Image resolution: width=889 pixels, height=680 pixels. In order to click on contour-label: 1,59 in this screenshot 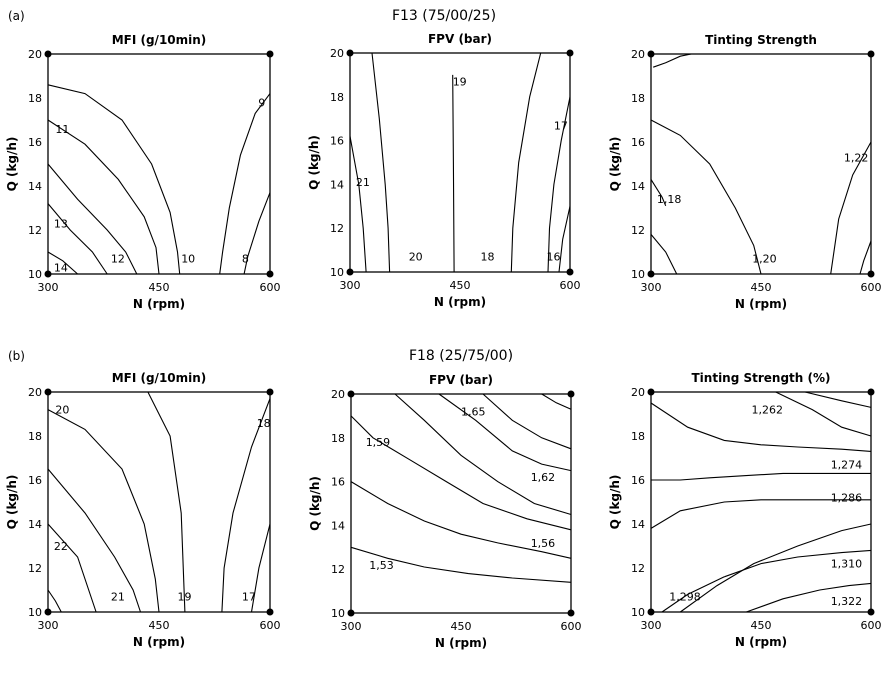, I will do `click(378, 442)`.